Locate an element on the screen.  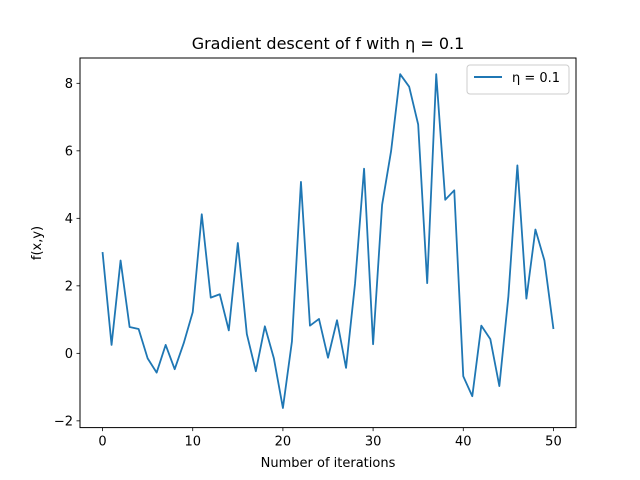
x-tick-label: 30 is located at coordinates (373, 442).